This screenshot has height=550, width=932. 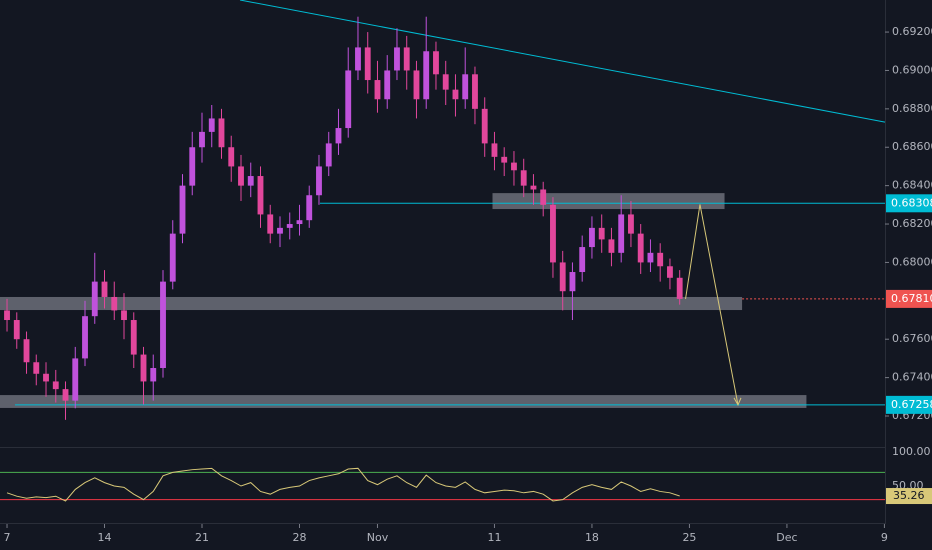 What do you see at coordinates (299, 537) in the screenshot?
I see `x-tick-label: 28` at bounding box center [299, 537].